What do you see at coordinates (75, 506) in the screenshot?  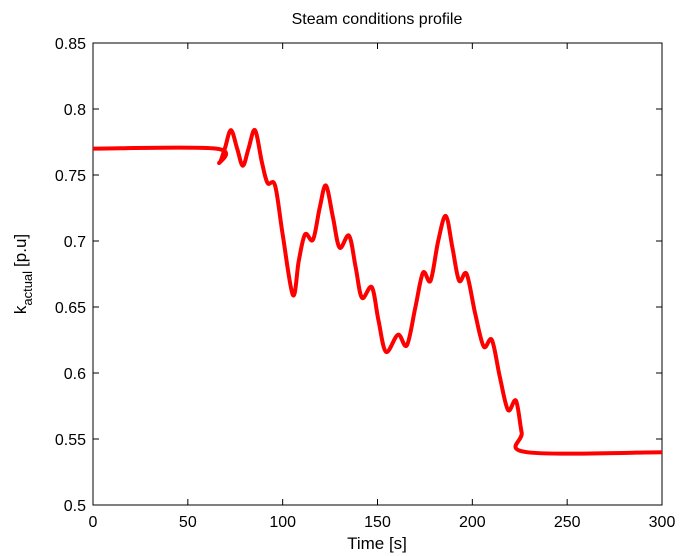 I see `y-tick-label: 0.5` at bounding box center [75, 506].